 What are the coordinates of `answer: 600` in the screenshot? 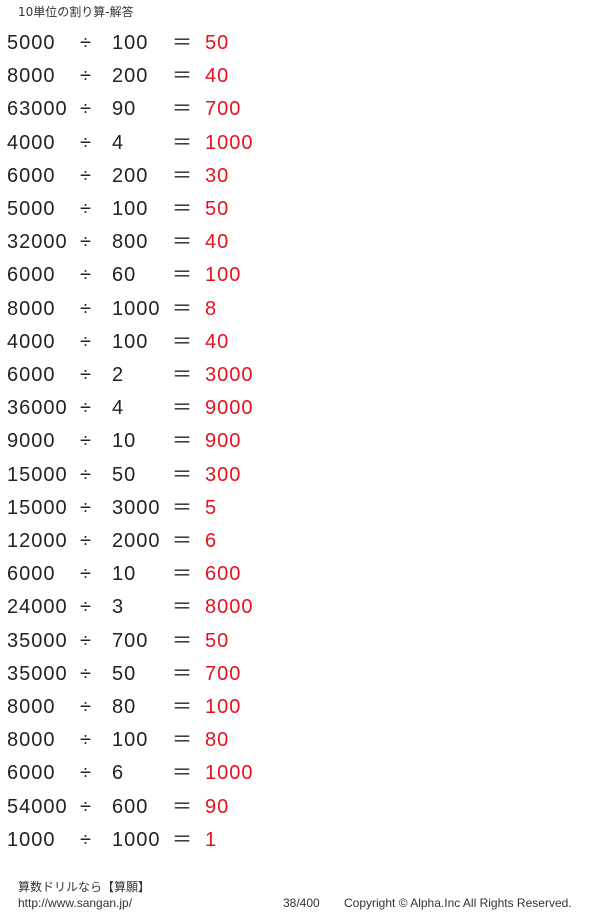 It's located at (223, 574).